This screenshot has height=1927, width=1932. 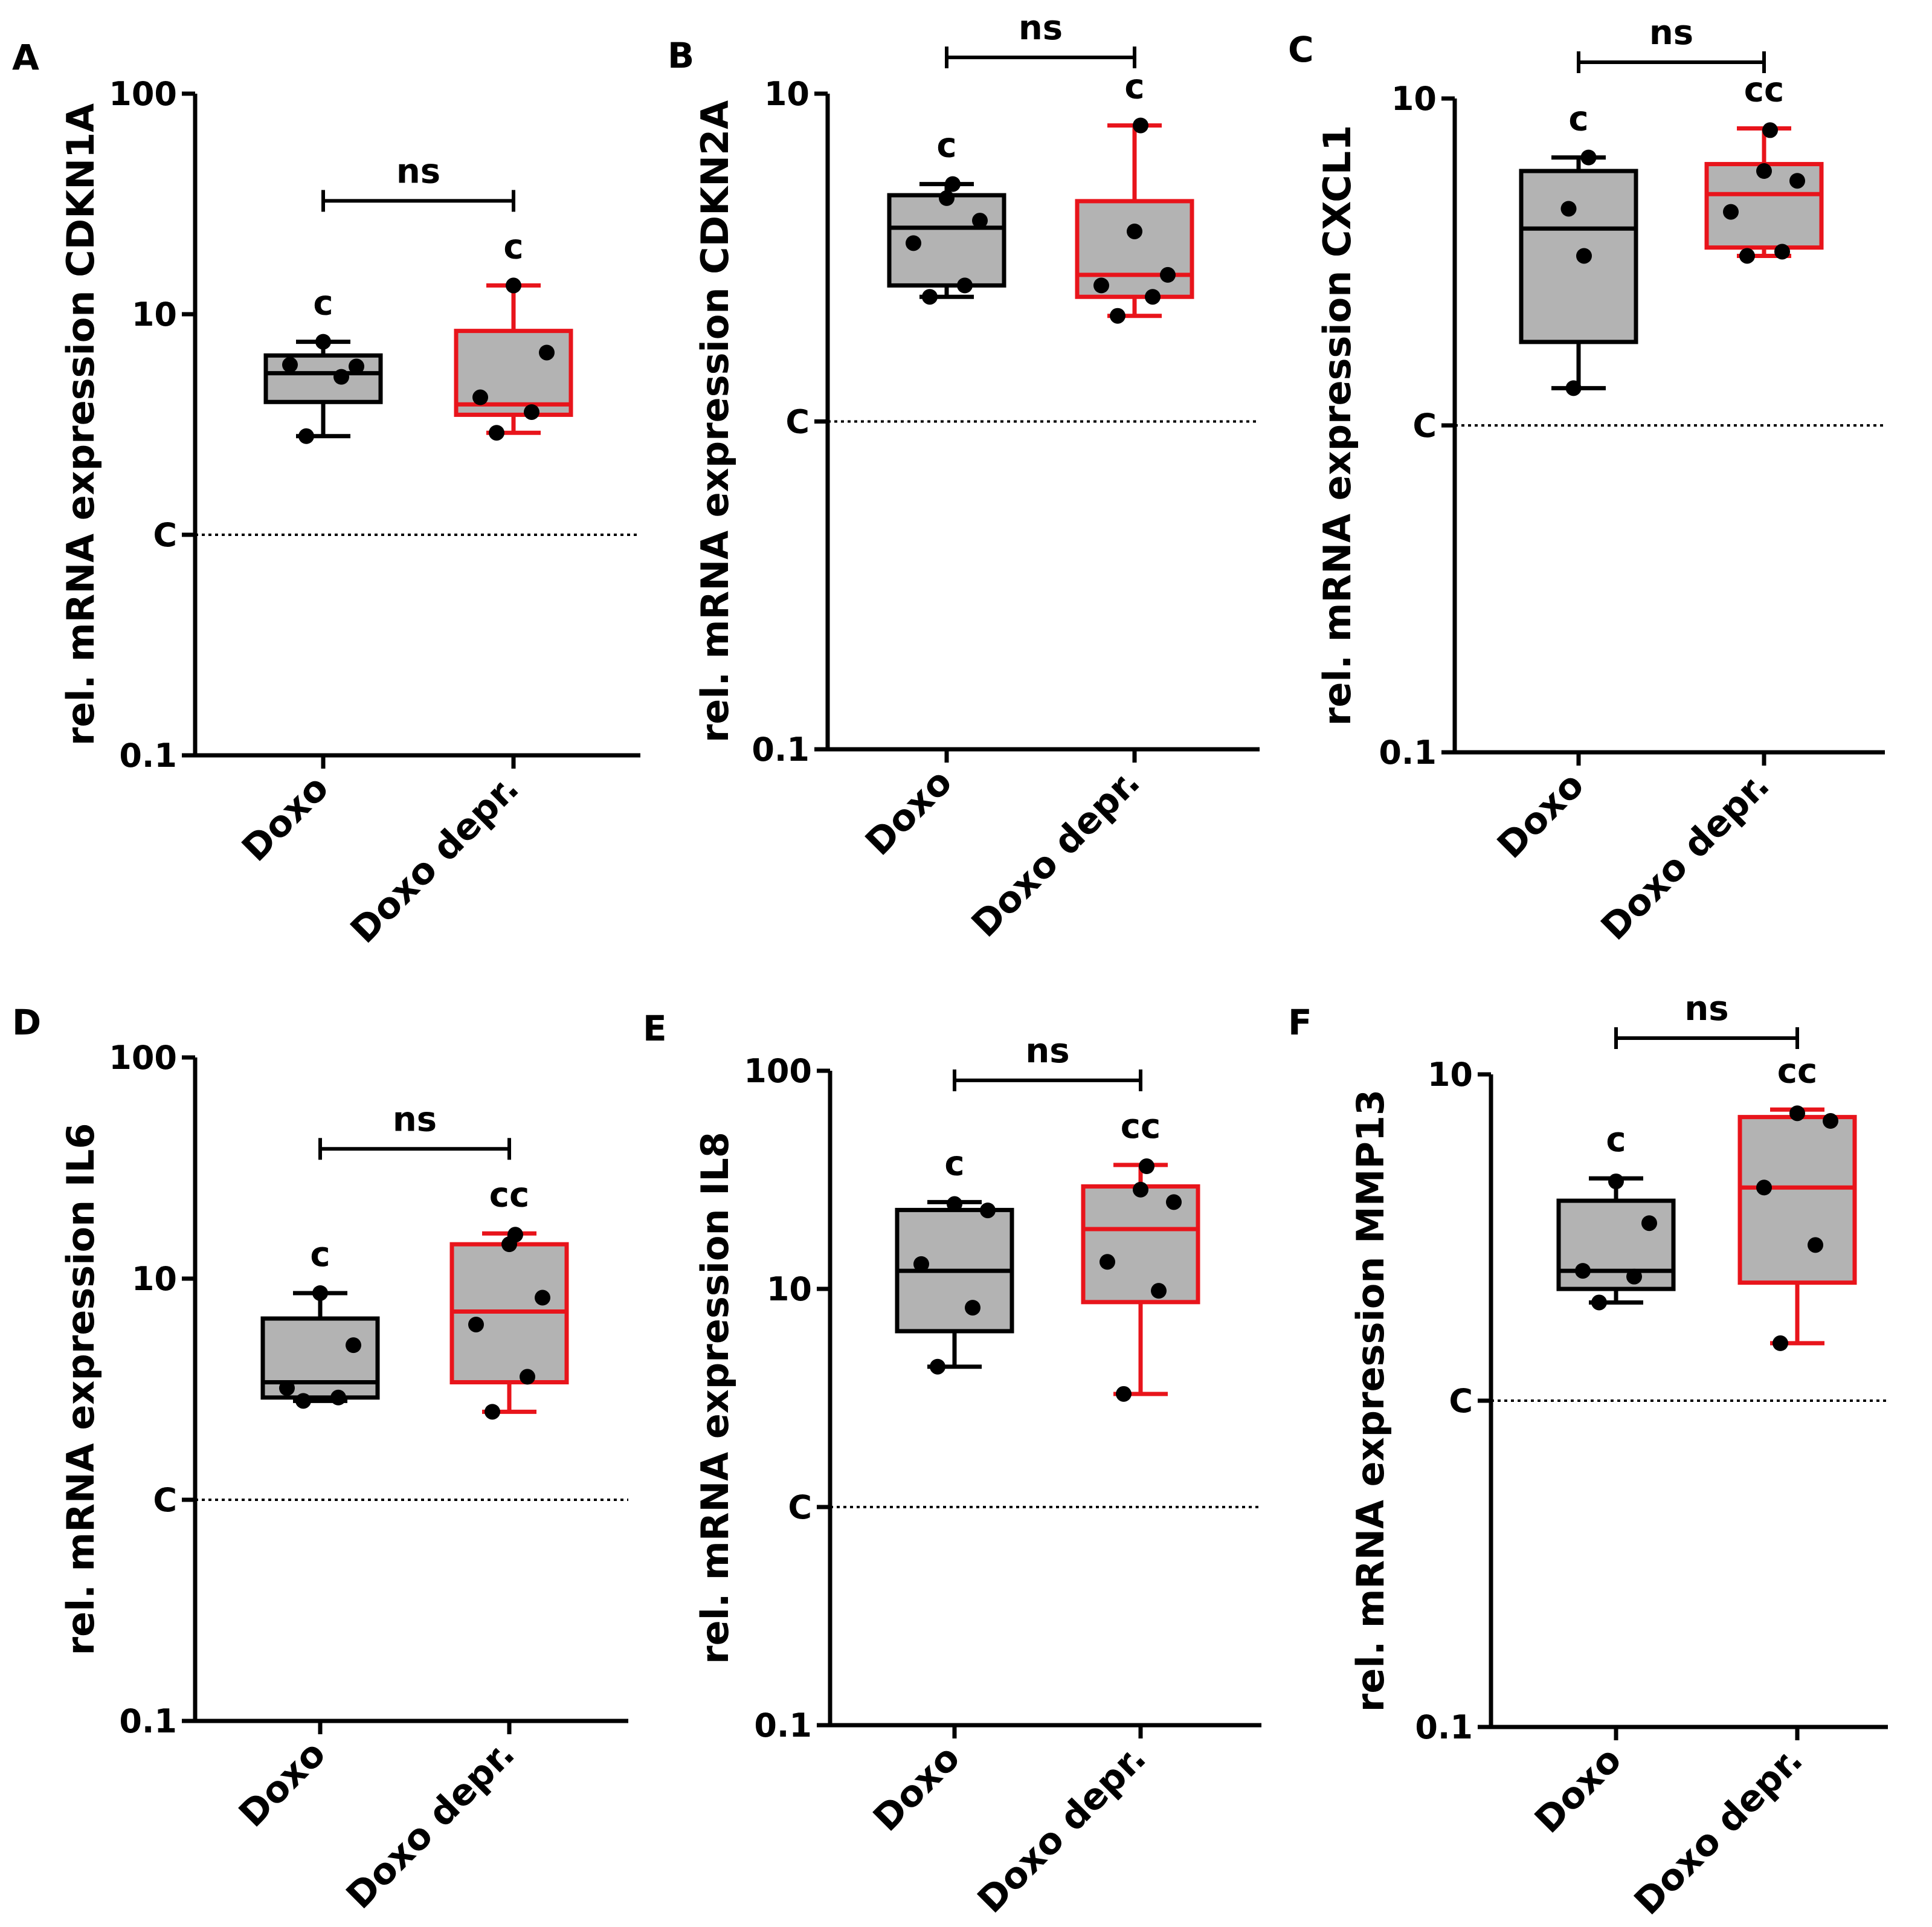 I want to click on panel-letter: C, so click(x=1301, y=49).